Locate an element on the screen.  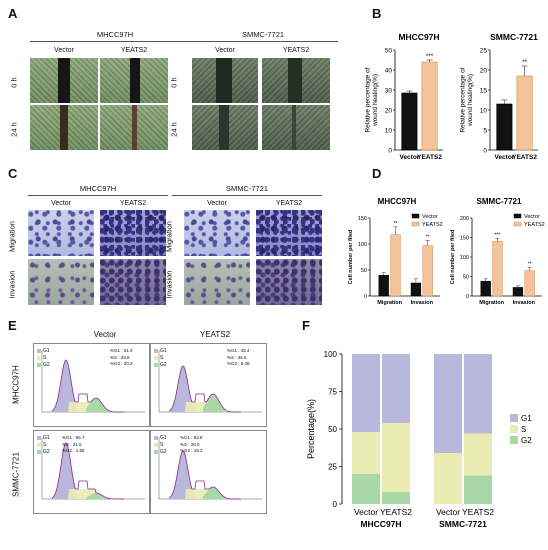
x-tick-label: Invasion is located at coordinates (422, 303).